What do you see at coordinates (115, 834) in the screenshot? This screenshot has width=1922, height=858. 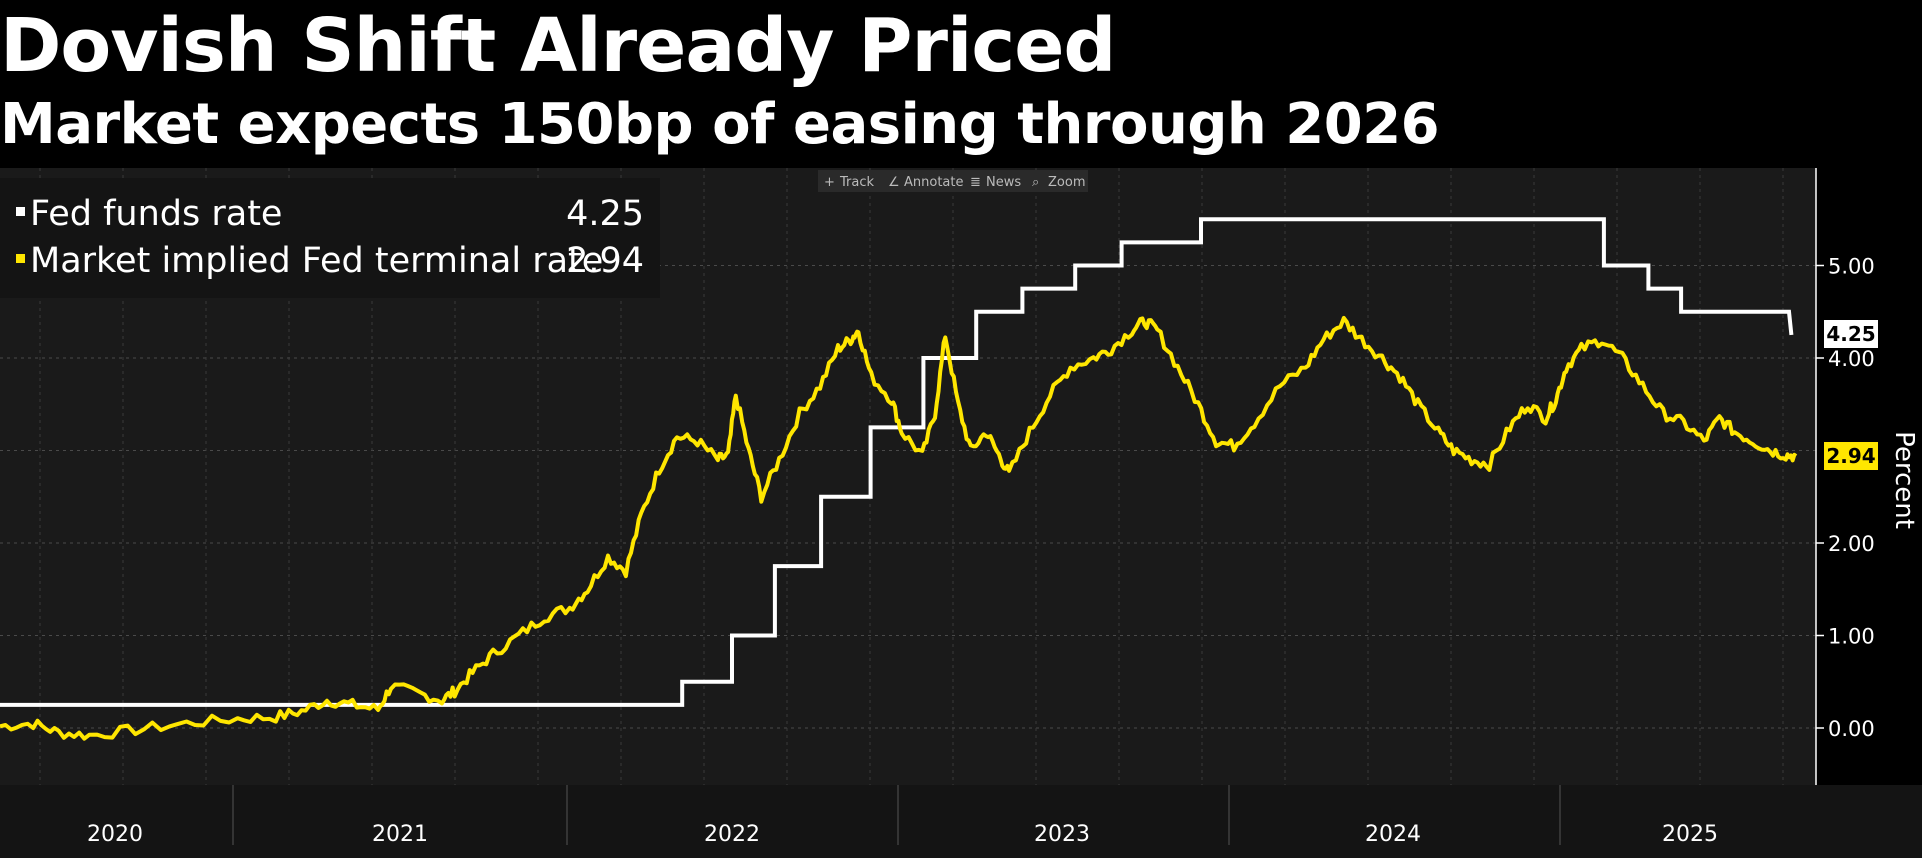 I see `x-tick-label: 2020` at bounding box center [115, 834].